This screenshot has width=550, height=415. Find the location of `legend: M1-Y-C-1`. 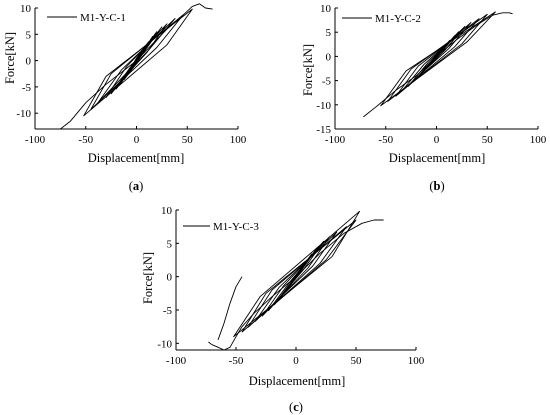

legend: M1-Y-C-1 is located at coordinates (86, 18).